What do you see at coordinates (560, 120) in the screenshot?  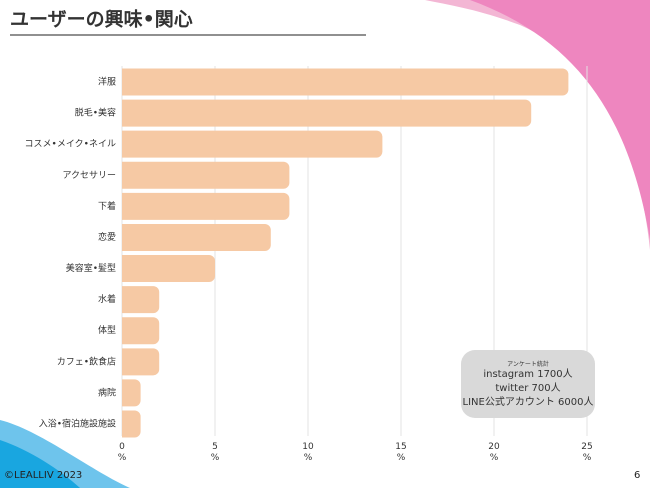 I see `decor-pink` at bounding box center [560, 120].